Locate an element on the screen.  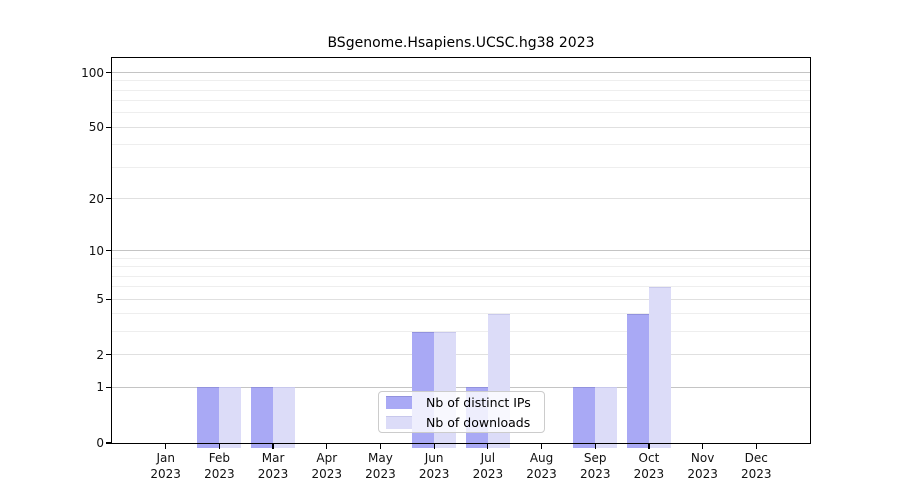
legend-label-distinct-ips: Nb of distinct IPs is located at coordinates (478, 402).